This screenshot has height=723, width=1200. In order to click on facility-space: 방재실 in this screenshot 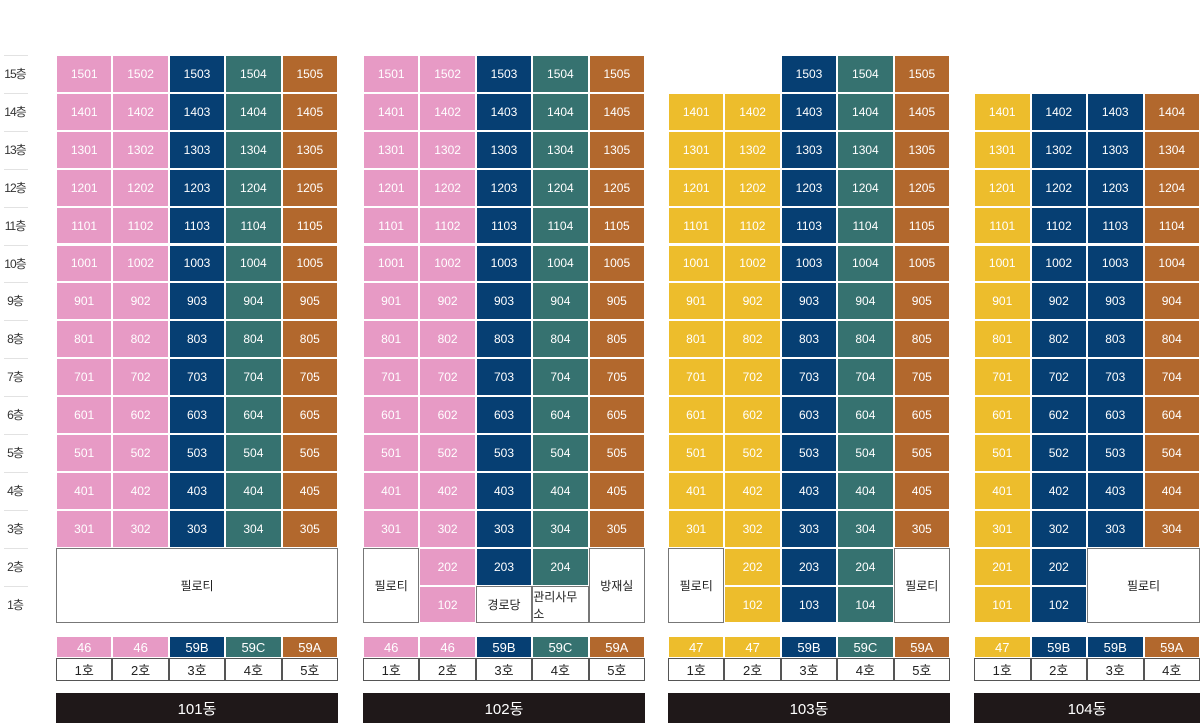, I will do `click(616, 585)`.